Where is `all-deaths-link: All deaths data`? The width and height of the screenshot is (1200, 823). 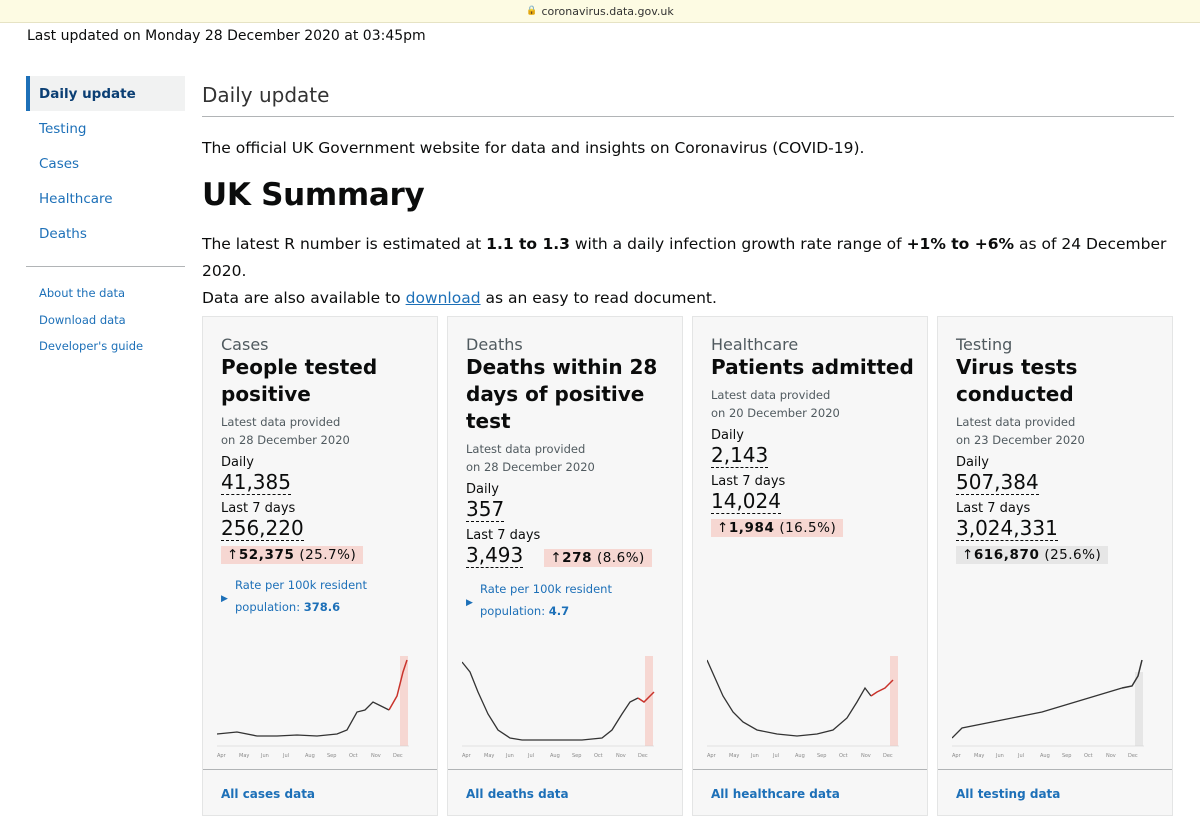
all-deaths-link: All deaths data is located at coordinates (565, 793).